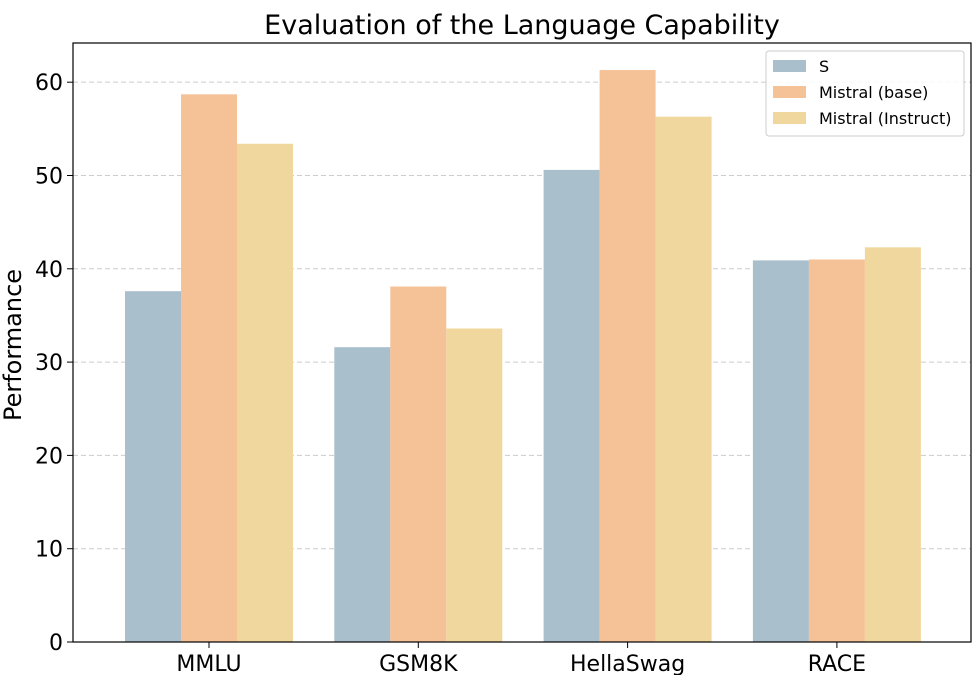  Describe the element at coordinates (56, 643) in the screenshot. I see `y-tick-label: 0` at that location.